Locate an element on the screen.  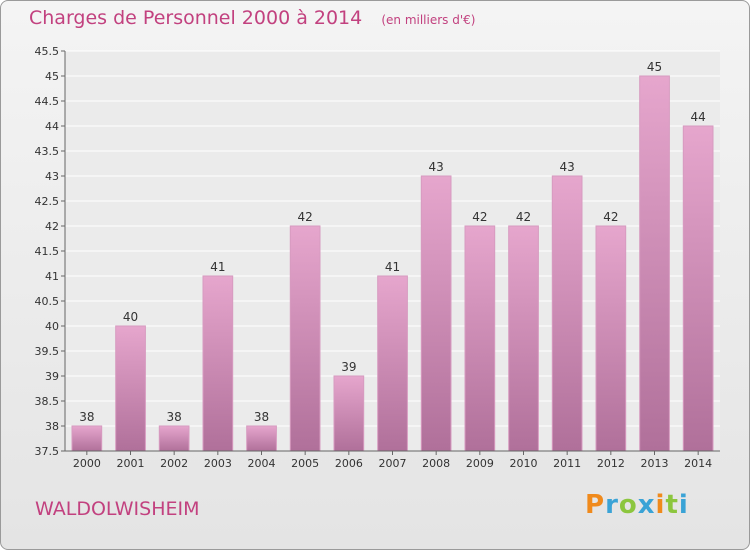
x-tick-label: 2002 is located at coordinates (174, 463).